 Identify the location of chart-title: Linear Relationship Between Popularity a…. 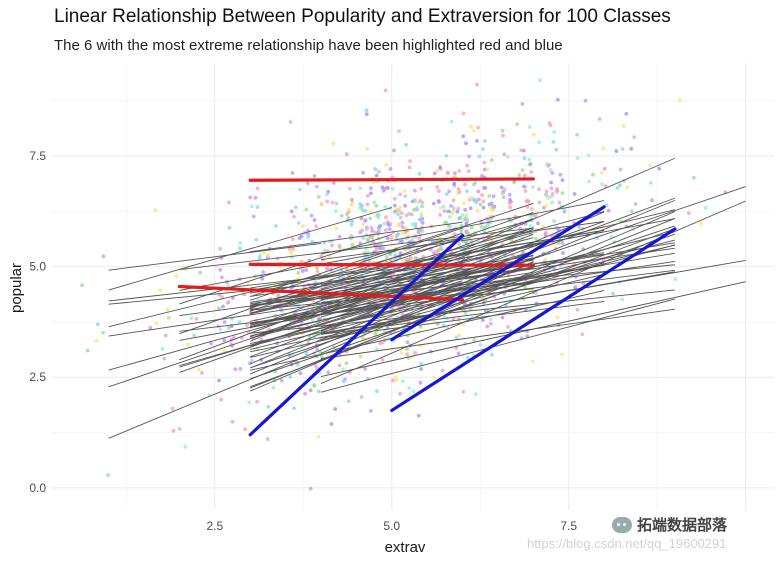
(362, 16).